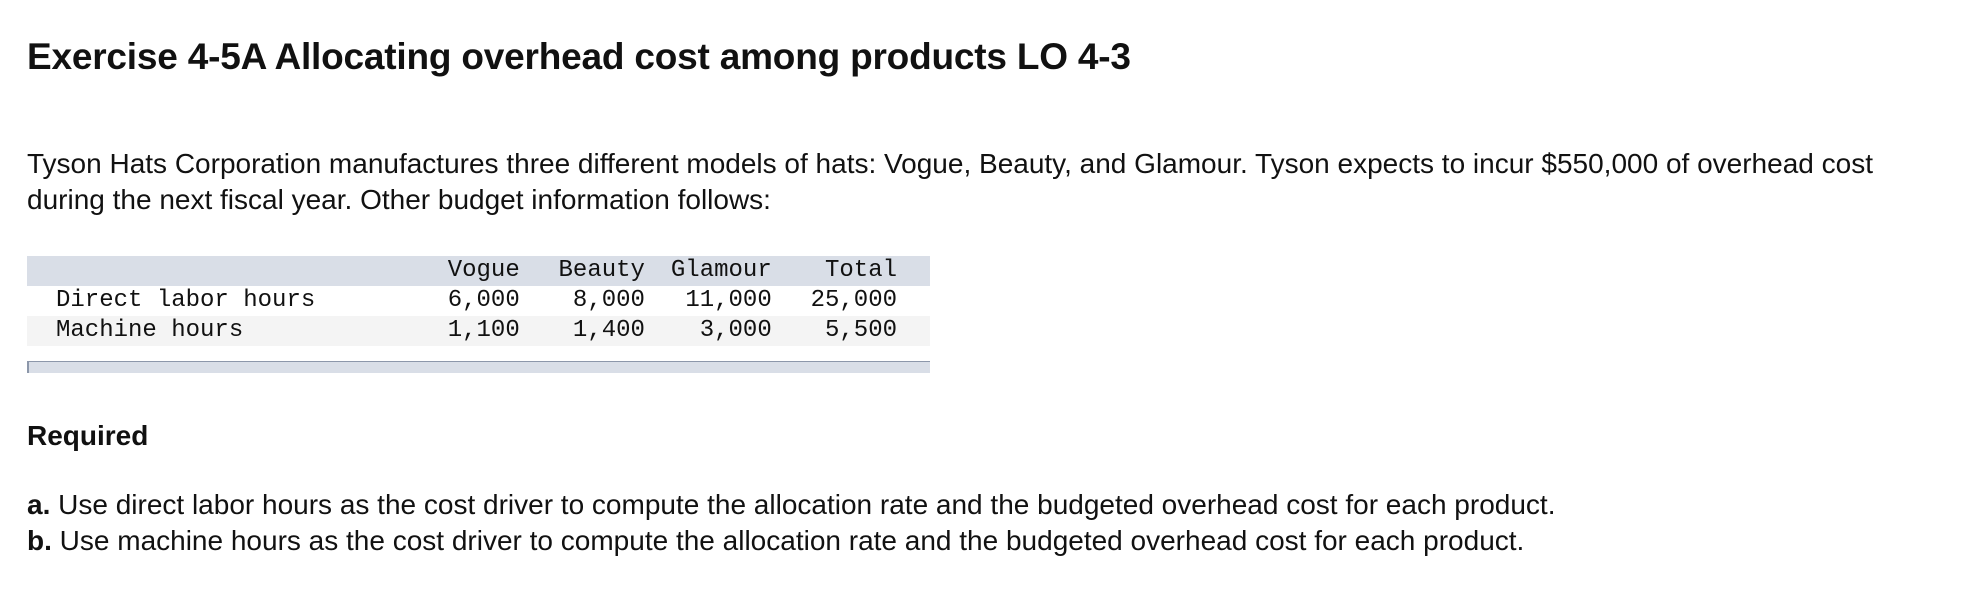 The image size is (1978, 594). I want to click on row-label: Direct labor hours, so click(186, 300).